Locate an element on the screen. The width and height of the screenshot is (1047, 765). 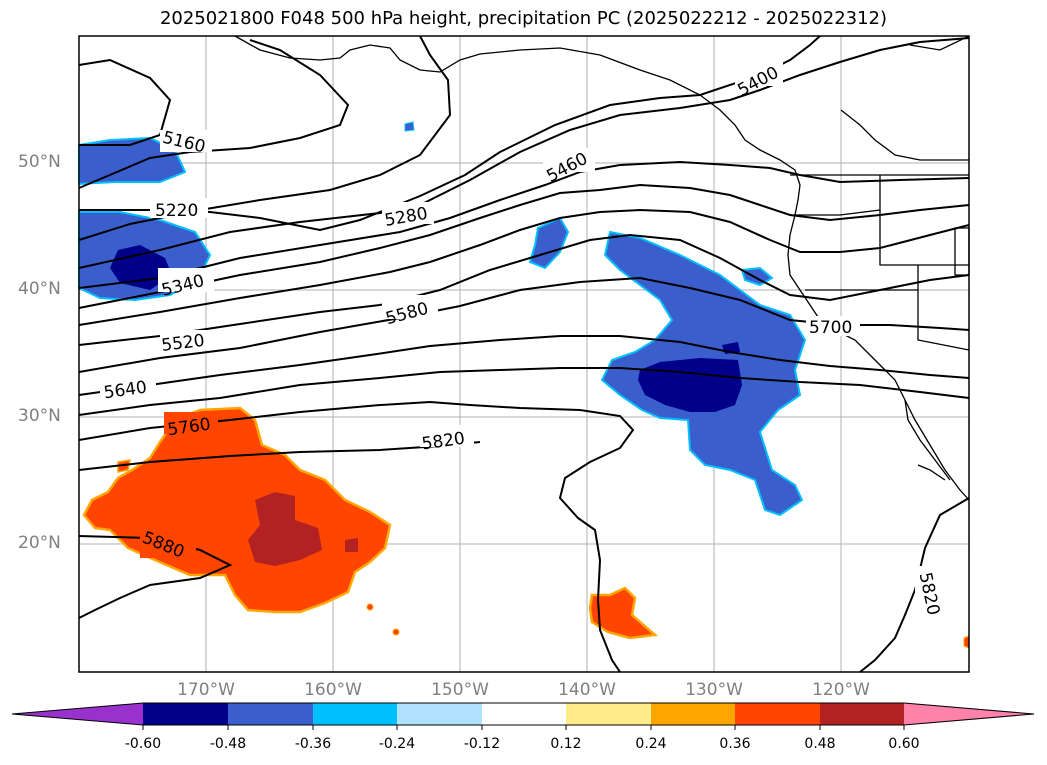
lon-label: 170°W is located at coordinates (206, 690).